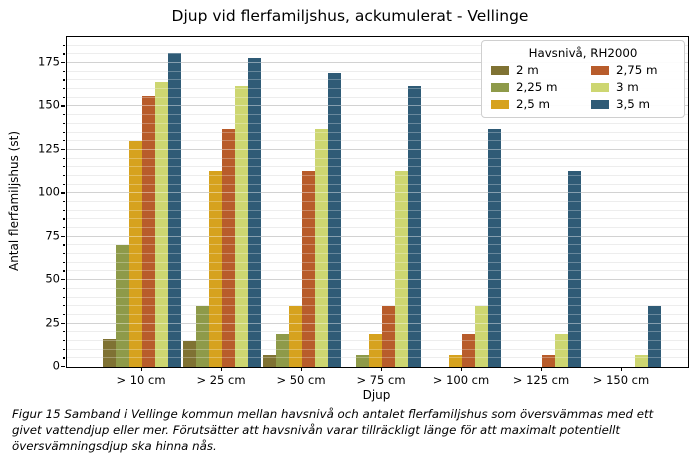 The image size is (700, 459). I want to click on x-tick-label: > 150 cm, so click(621, 380).